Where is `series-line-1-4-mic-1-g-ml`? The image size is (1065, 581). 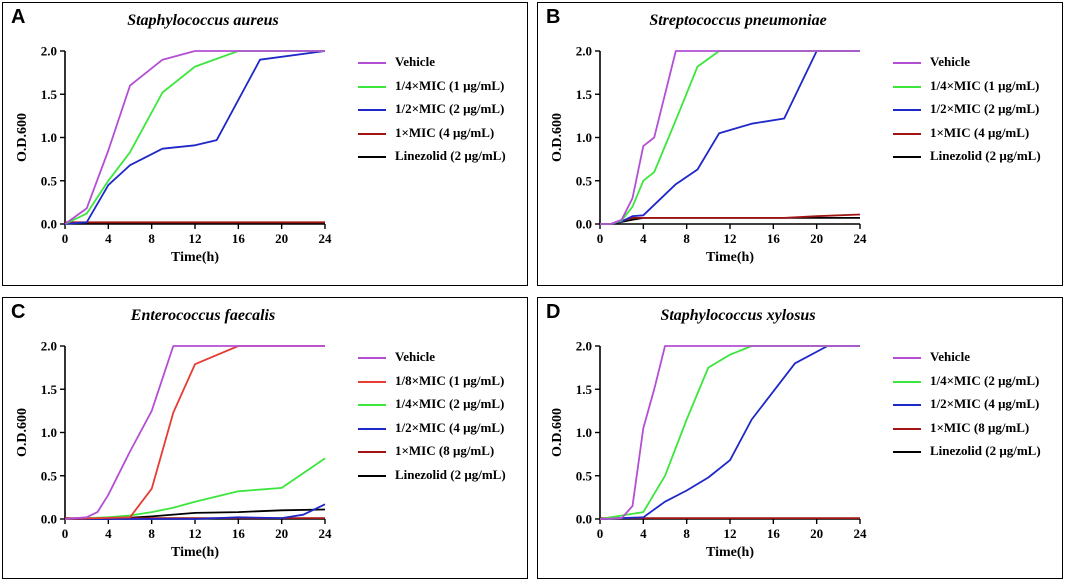 series-line-1-4-mic-1-g-ml is located at coordinates (730, 137).